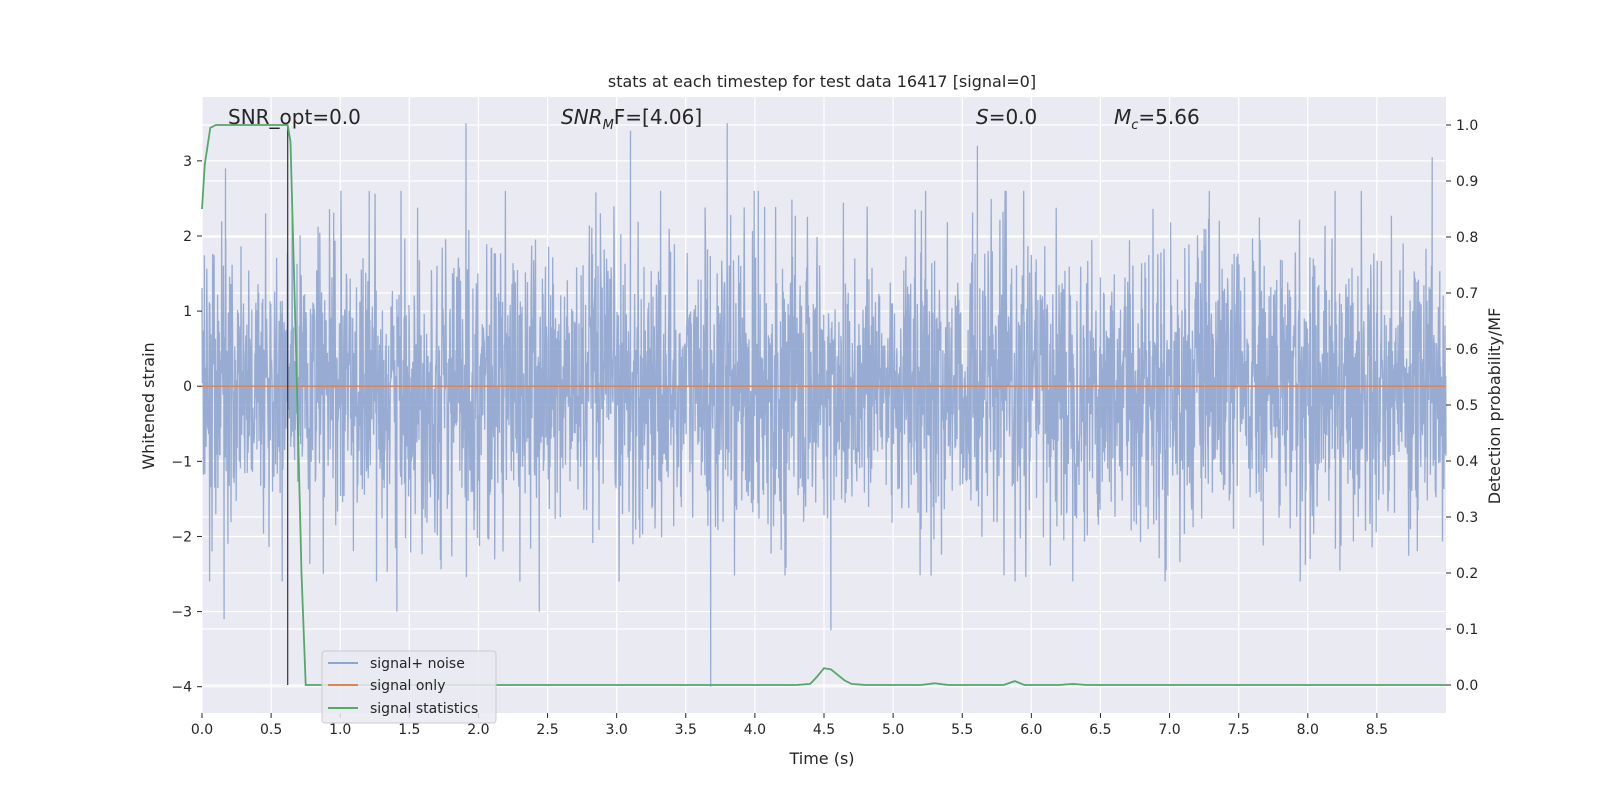  Describe the element at coordinates (1467, 126) in the screenshot. I see `y-right-tick-label: 1.0` at that location.